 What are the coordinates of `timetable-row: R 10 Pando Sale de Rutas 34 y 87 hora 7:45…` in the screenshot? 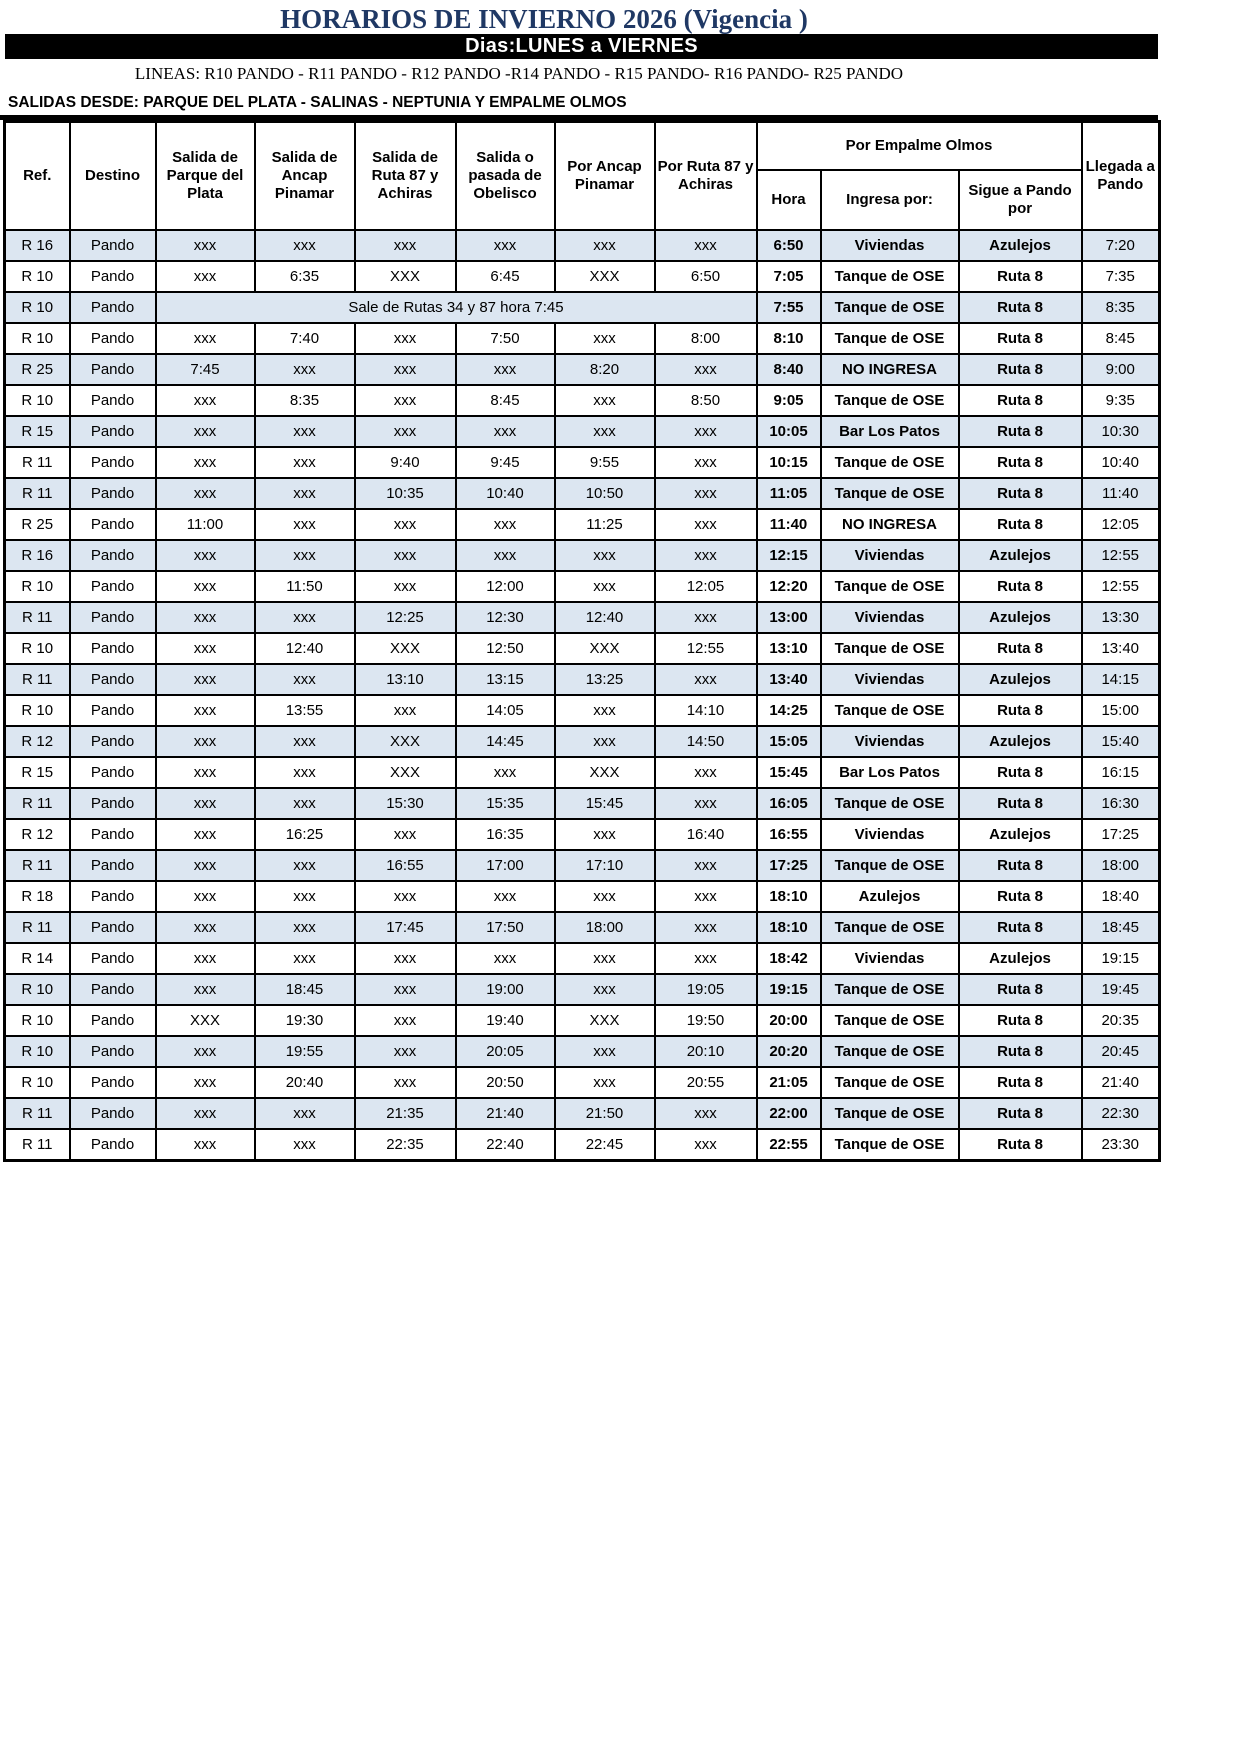 It's located at (582, 307).